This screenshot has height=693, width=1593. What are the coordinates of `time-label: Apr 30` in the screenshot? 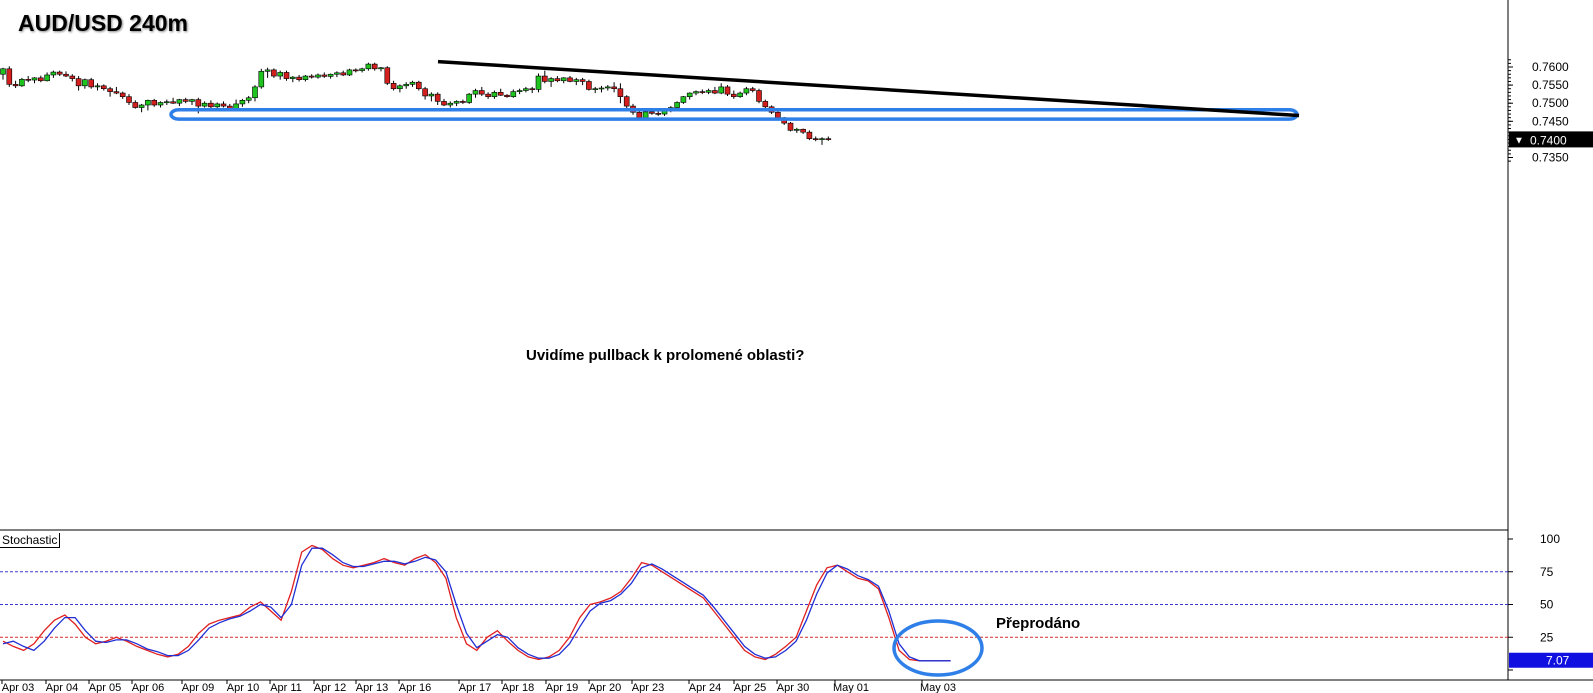 It's located at (793, 687).